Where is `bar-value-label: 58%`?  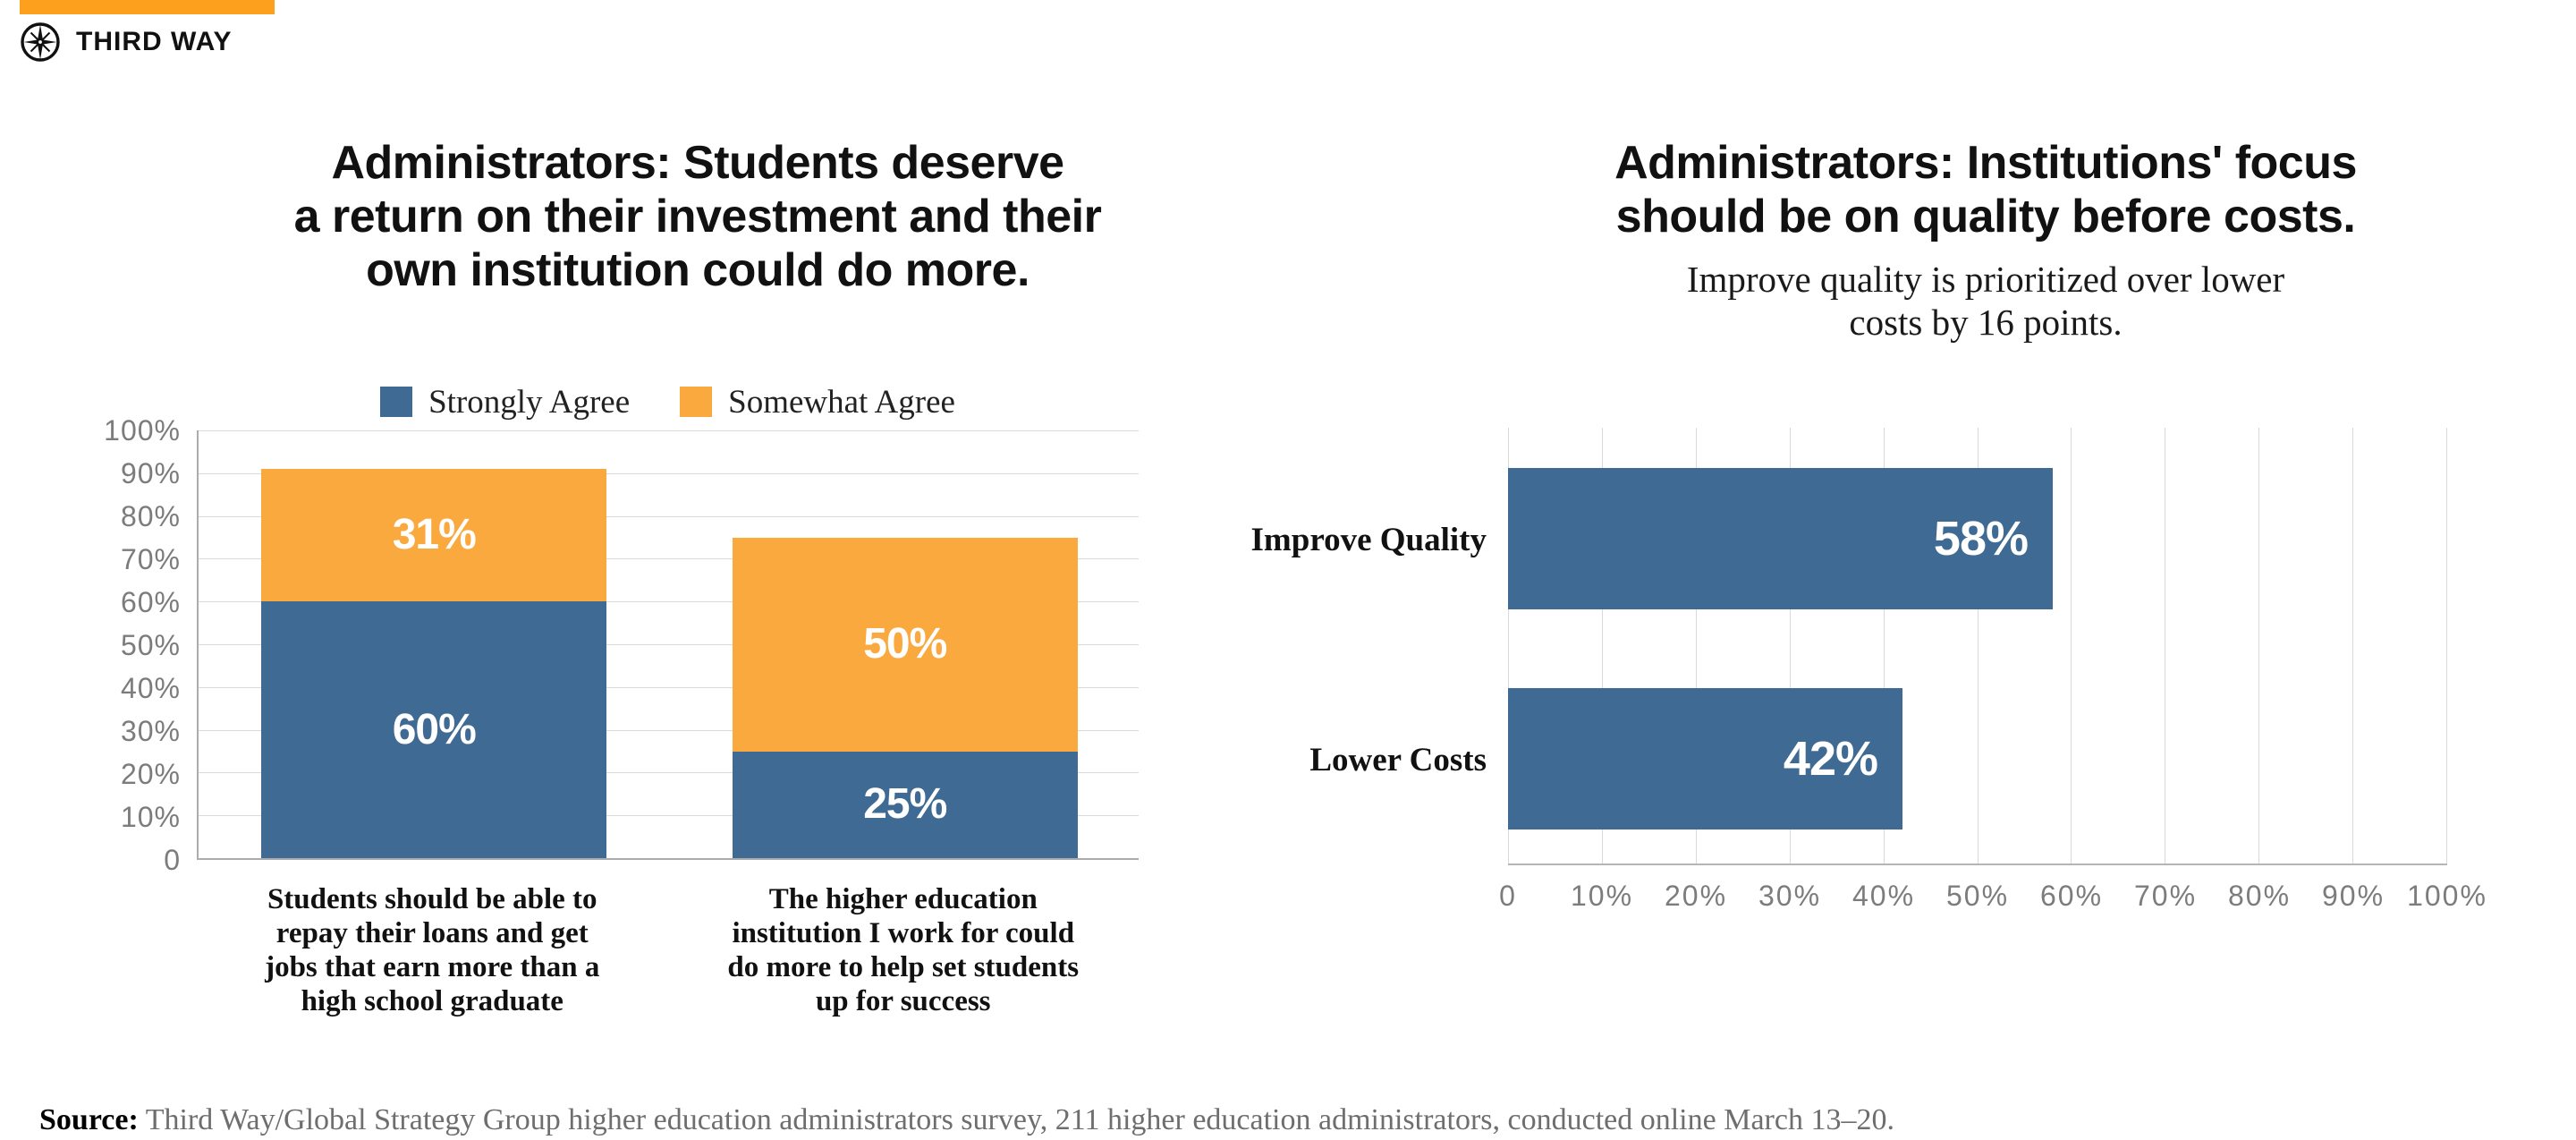 bar-value-label: 58% is located at coordinates (1981, 539).